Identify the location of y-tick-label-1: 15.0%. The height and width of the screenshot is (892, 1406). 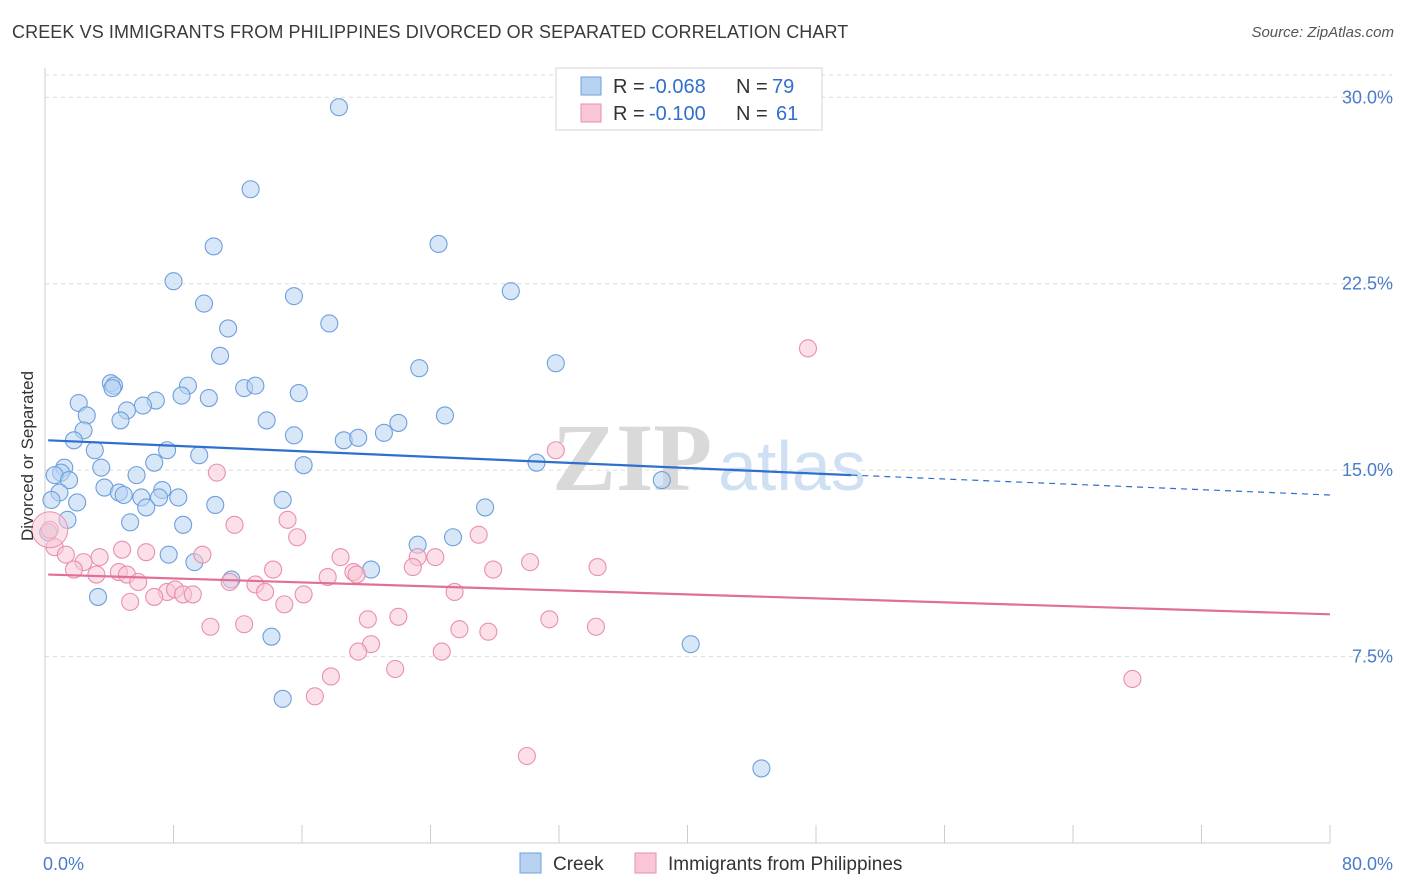
(1367, 470).